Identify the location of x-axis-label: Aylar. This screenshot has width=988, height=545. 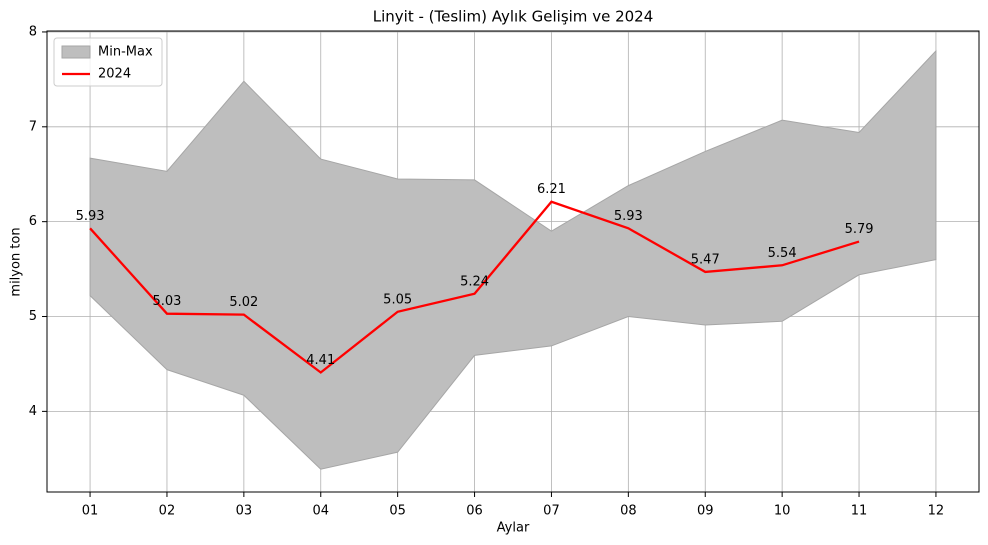
(513, 528).